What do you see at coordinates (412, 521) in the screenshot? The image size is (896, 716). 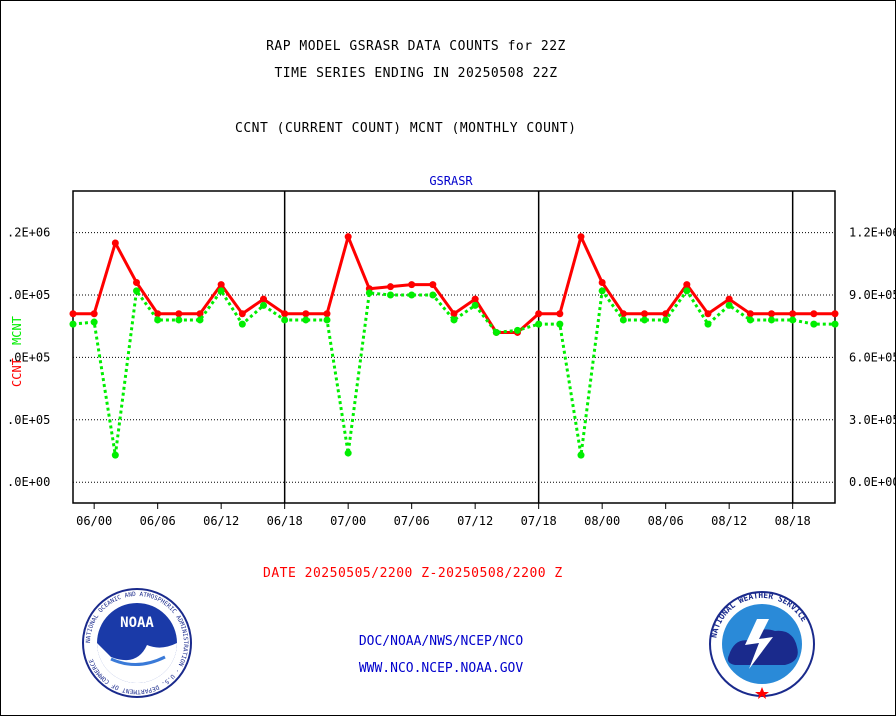 I see `x-tick-label: 07/06` at bounding box center [412, 521].